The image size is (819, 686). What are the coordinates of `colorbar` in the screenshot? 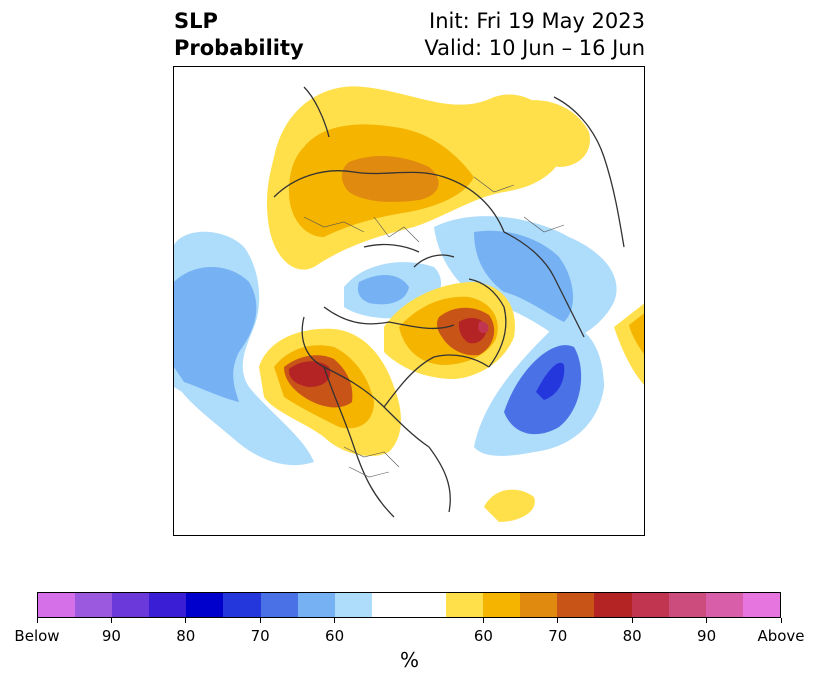 It's located at (409, 605).